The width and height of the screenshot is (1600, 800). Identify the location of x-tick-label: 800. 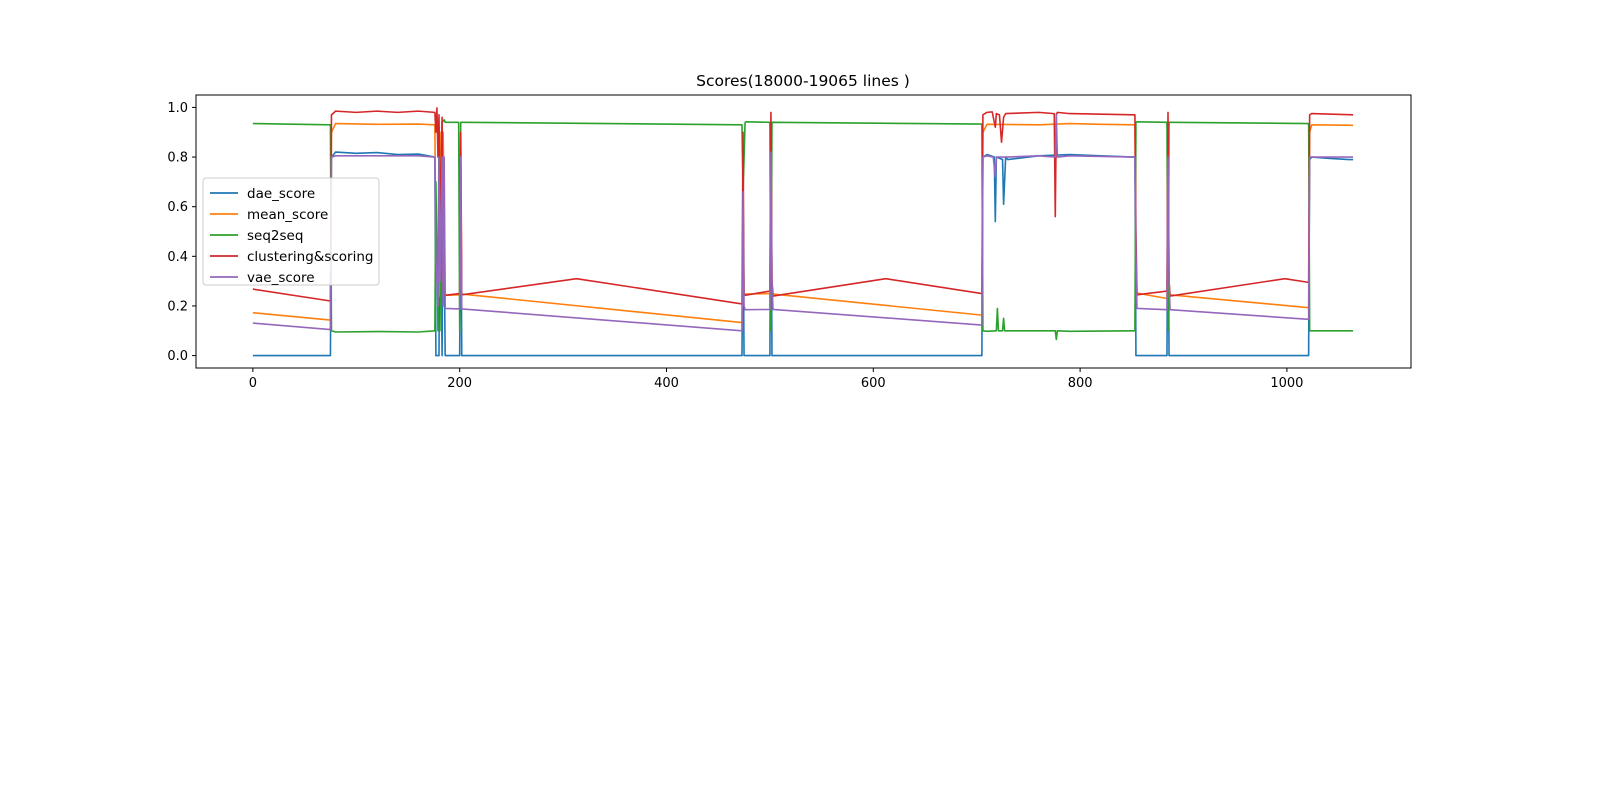
(1080, 383).